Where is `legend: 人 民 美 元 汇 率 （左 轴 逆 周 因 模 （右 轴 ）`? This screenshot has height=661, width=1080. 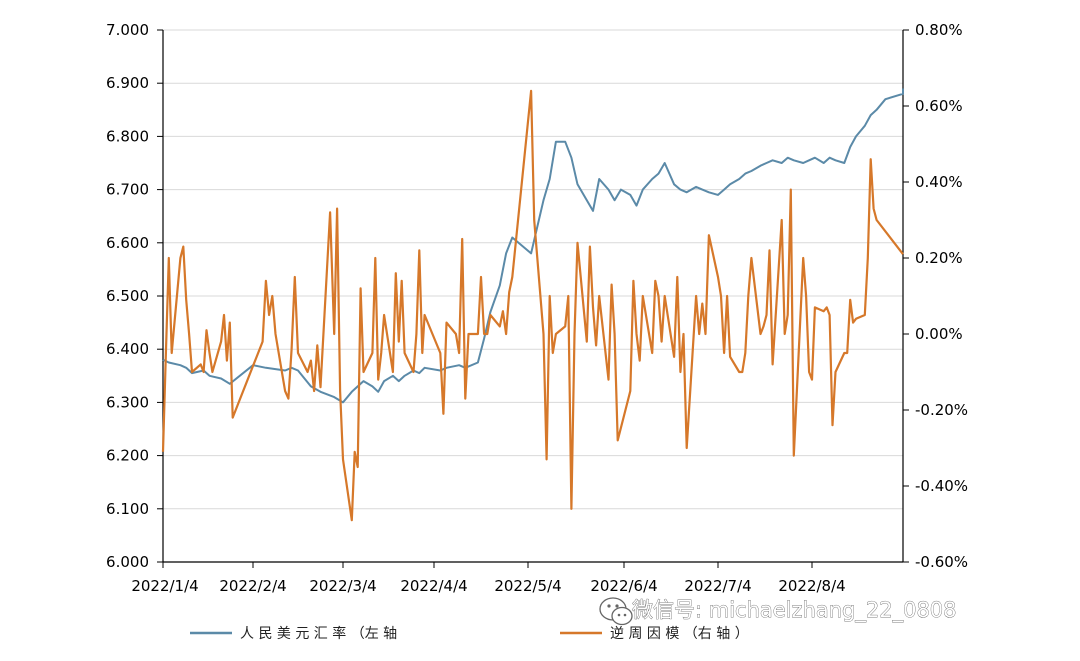
legend: 人 民 美 元 汇 率 （左 轴 逆 周 因 模 （右 轴 ） is located at coordinates (469, 633).